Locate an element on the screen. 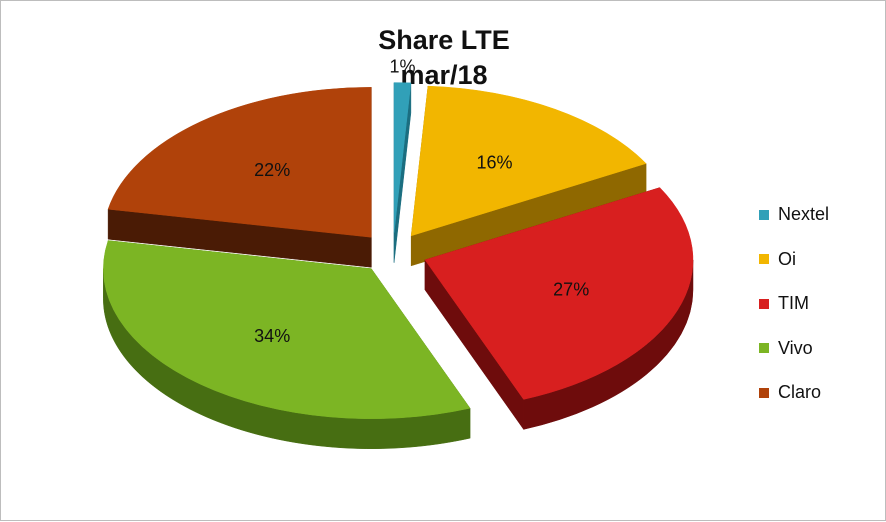 This screenshot has height=522, width=886. legend-item-tim: TIM is located at coordinates (794, 303).